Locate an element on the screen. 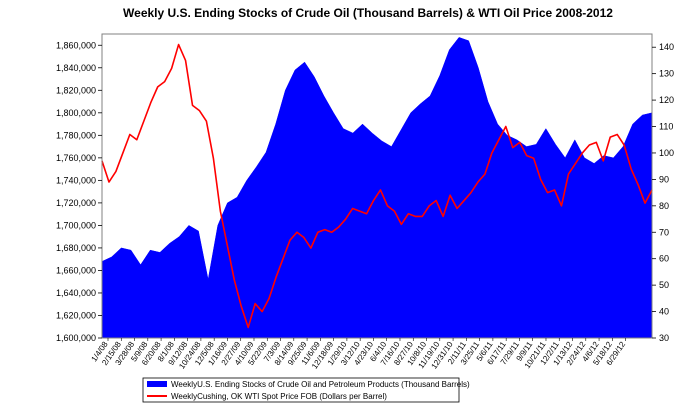 This screenshot has width=685, height=410. right-tick-label: 90 is located at coordinates (664, 179).